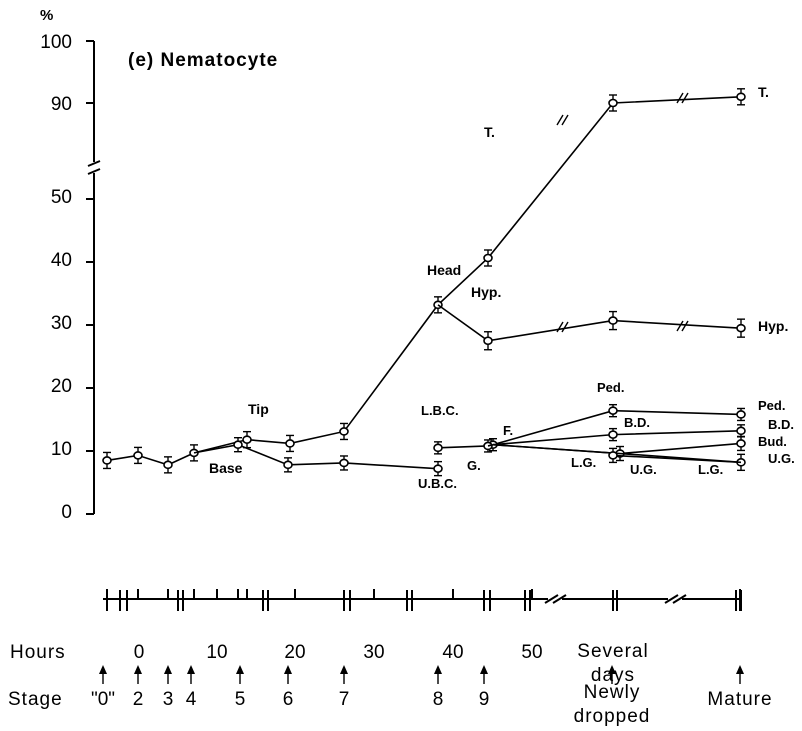 This screenshot has width=802, height=731. What do you see at coordinates (508, 430) in the screenshot?
I see `annotation-f: F.` at bounding box center [508, 430].